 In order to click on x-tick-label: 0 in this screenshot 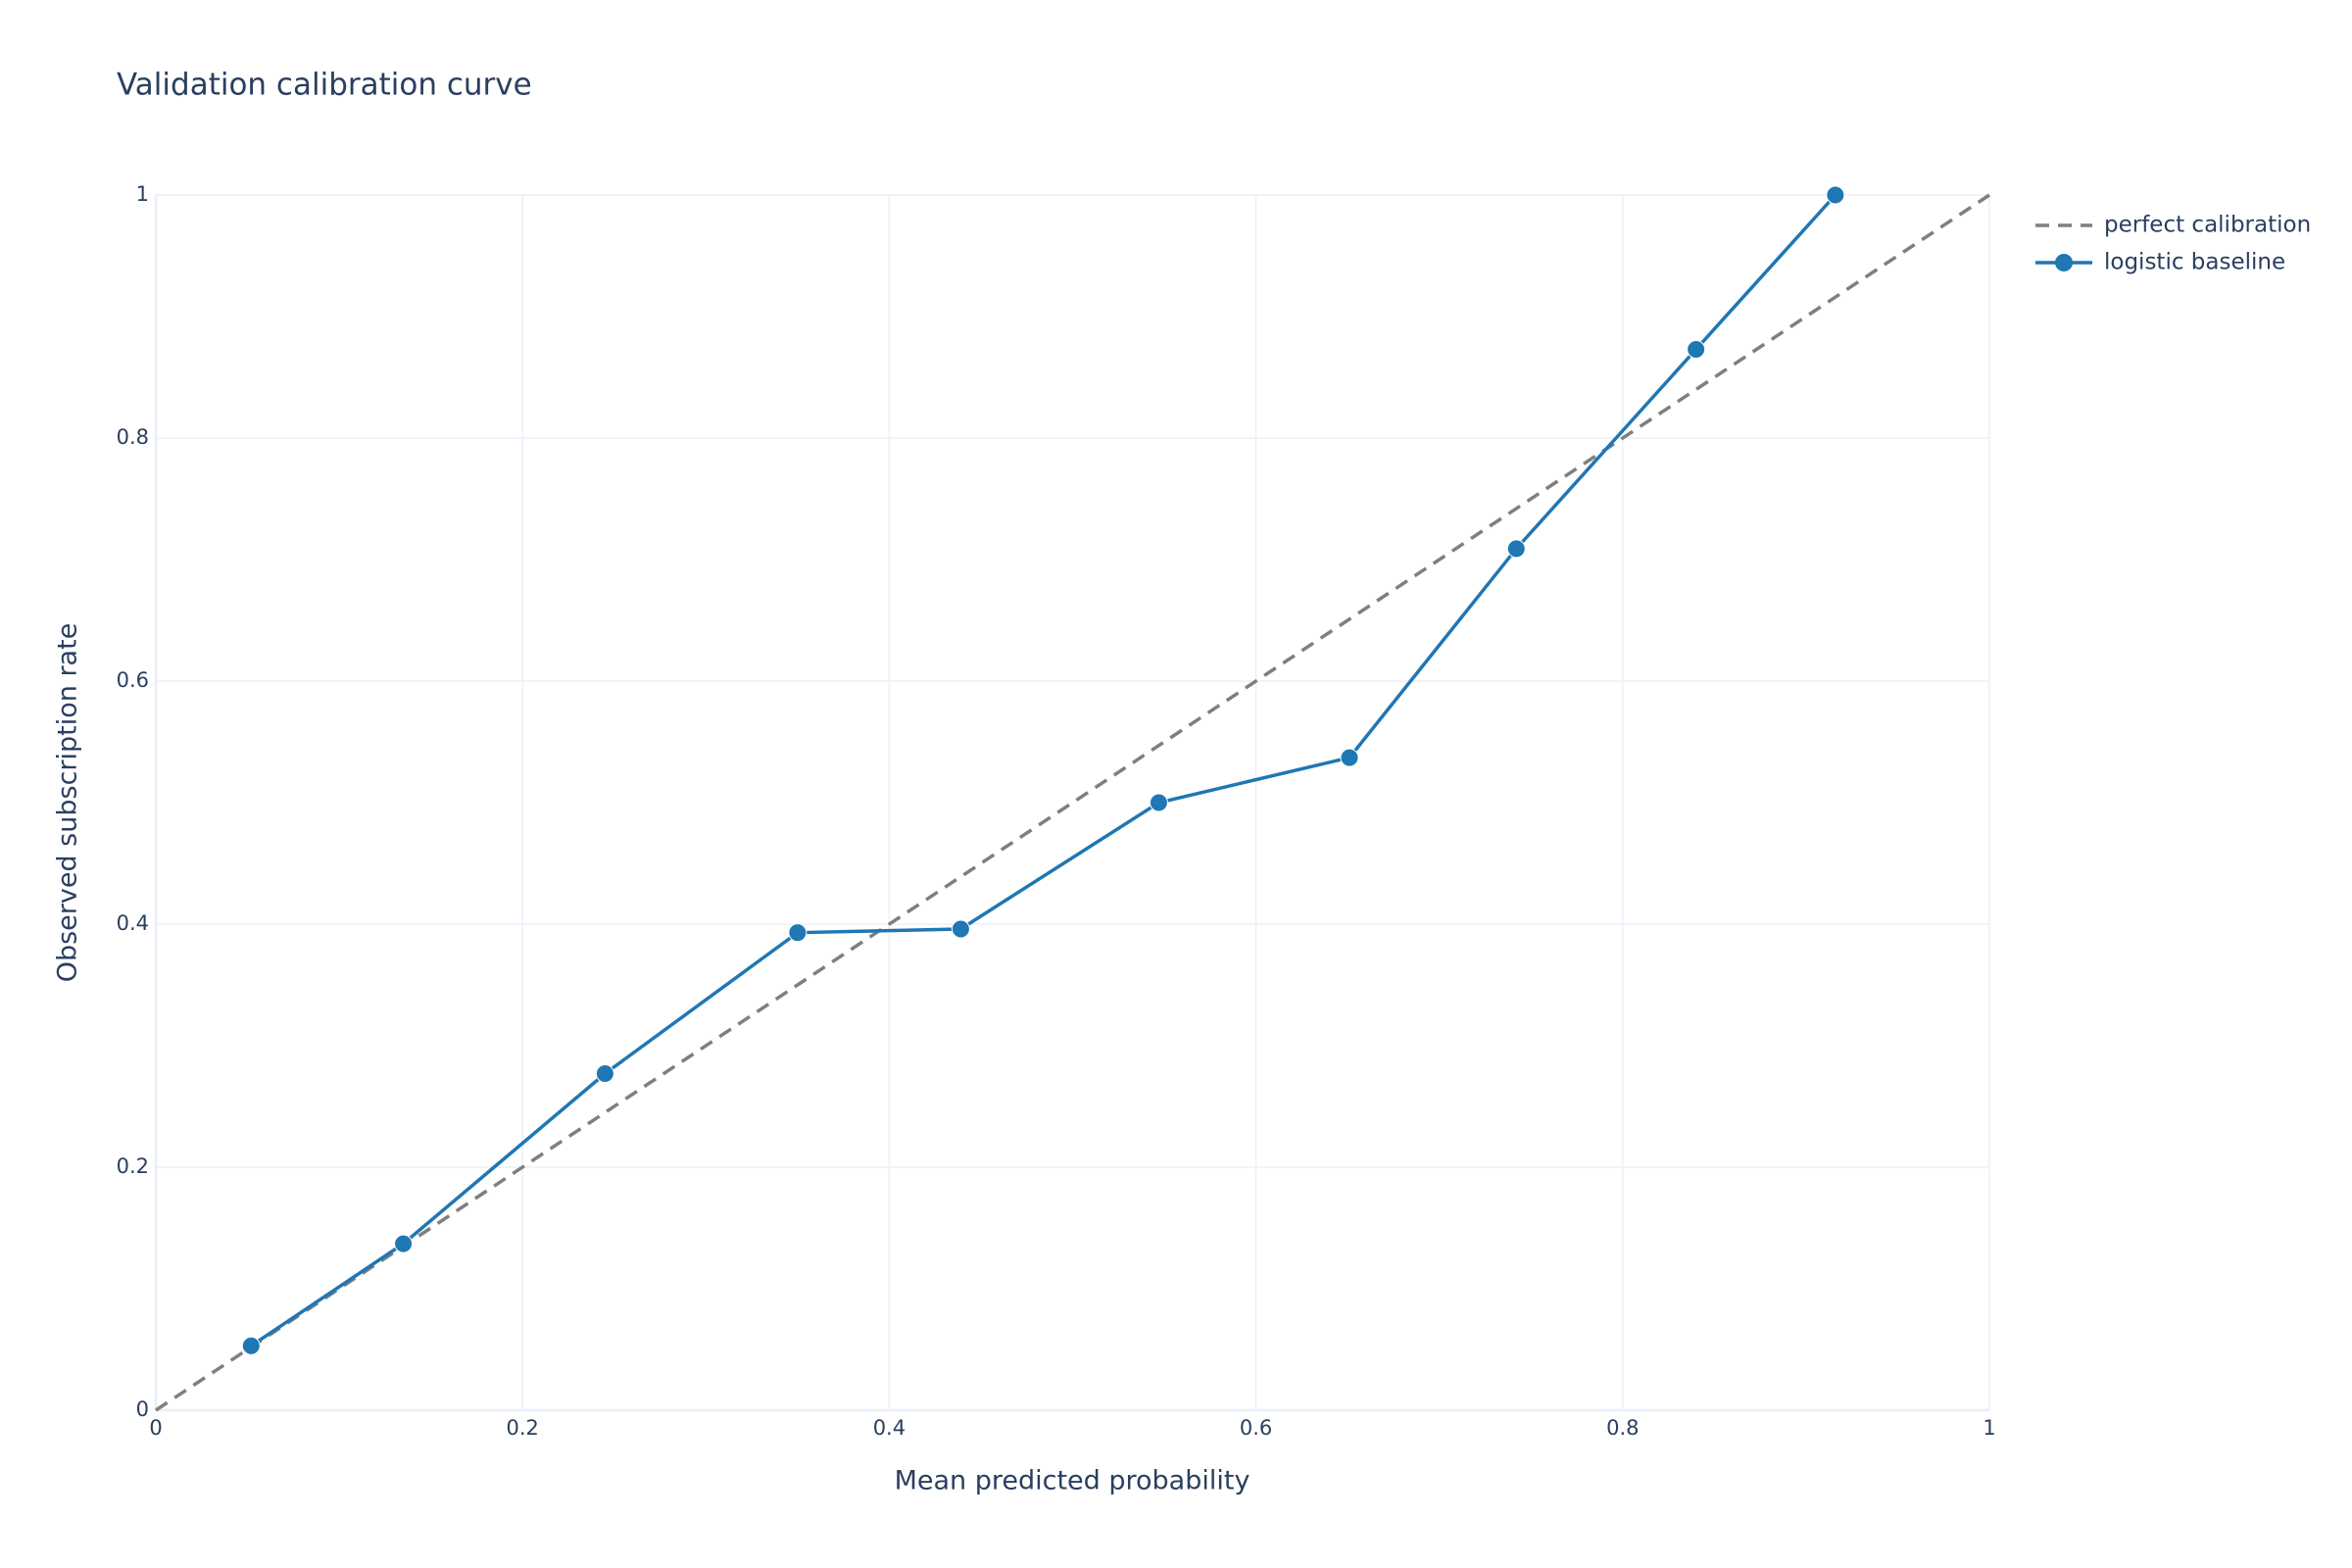, I will do `click(156, 1428)`.